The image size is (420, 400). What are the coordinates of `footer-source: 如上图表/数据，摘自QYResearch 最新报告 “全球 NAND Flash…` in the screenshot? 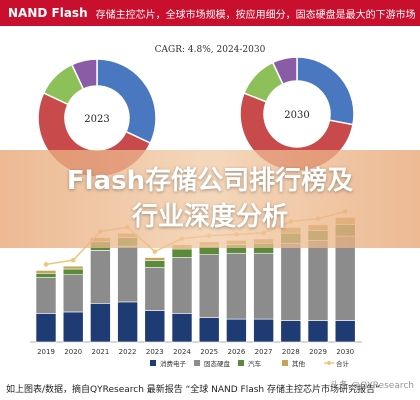 It's located at (210, 388).